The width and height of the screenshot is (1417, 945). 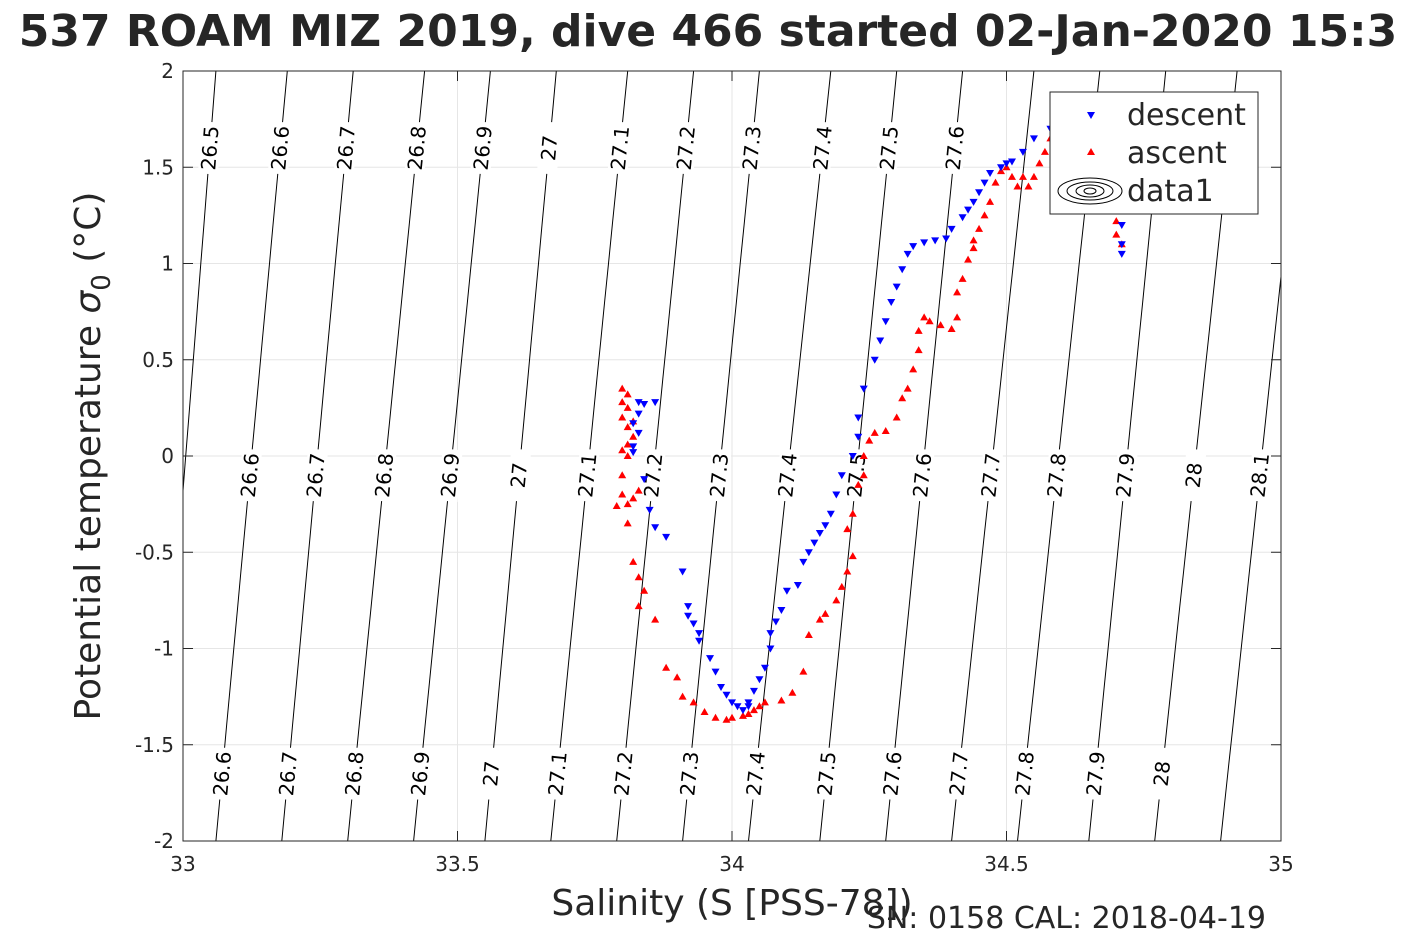 I want to click on y-tick-label: -2, so click(x=164, y=841).